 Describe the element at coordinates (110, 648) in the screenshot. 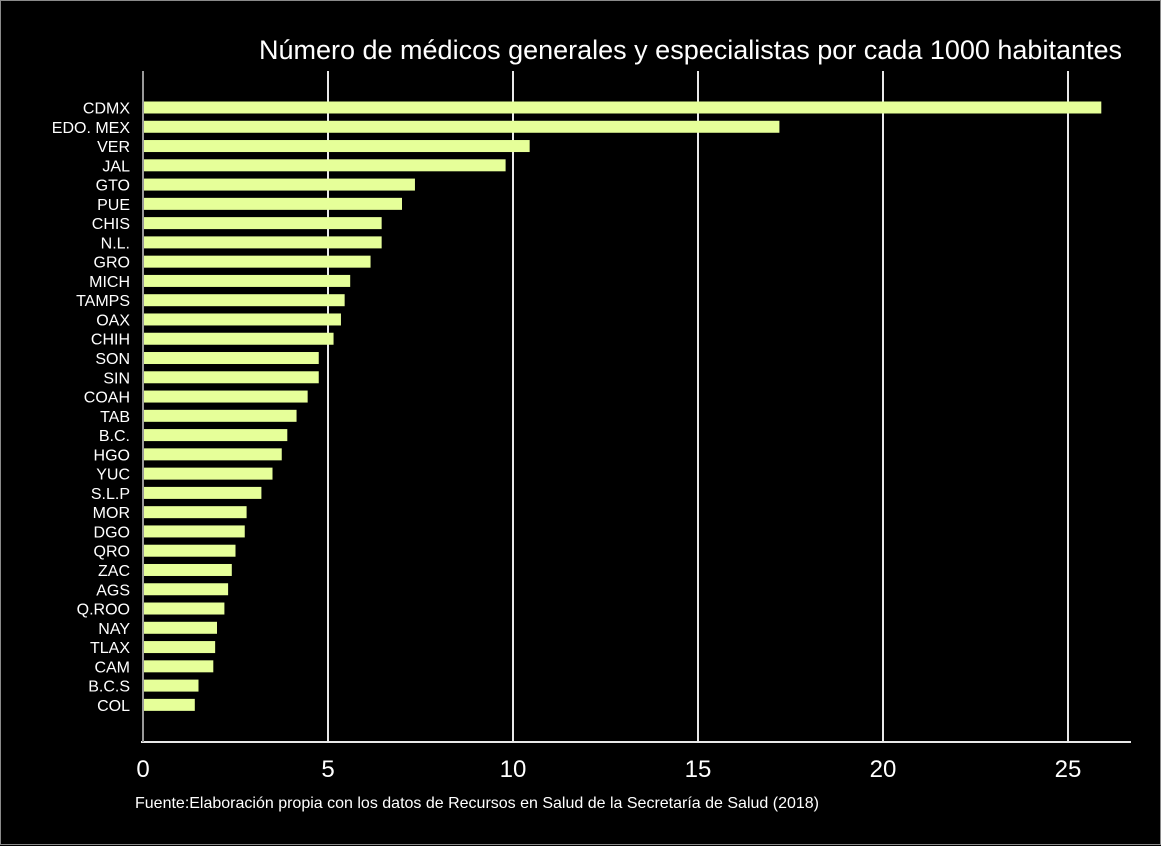

I see `category-label: TLAX` at that location.